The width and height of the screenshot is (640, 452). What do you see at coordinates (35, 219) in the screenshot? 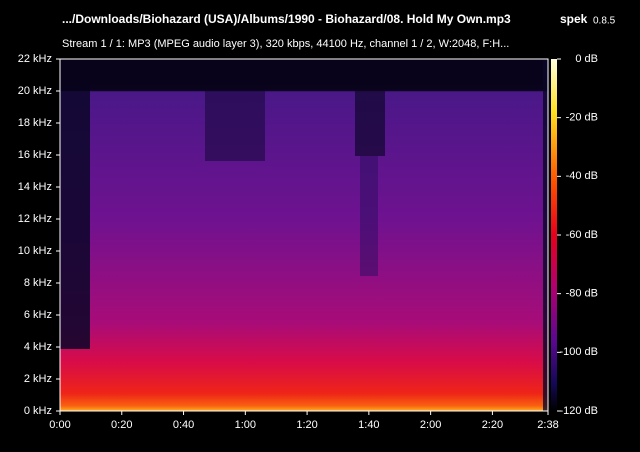
I see `y-tick-label: 12 kHz` at bounding box center [35, 219].